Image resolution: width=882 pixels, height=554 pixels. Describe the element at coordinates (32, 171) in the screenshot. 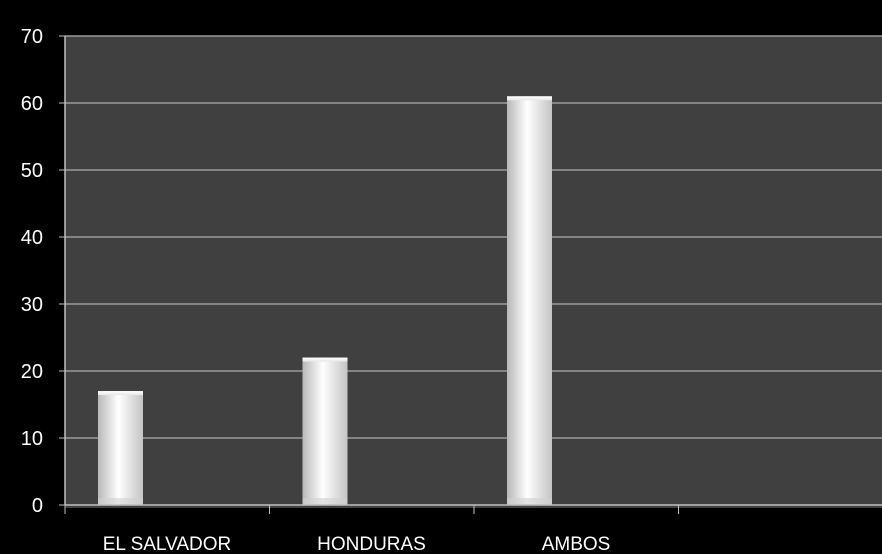

I see `y-tick-label: 50` at that location.